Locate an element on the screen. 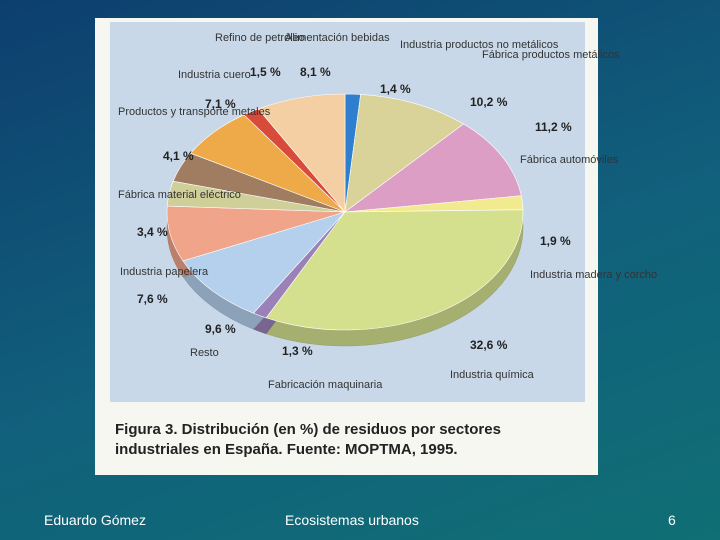 This screenshot has width=720, height=540. footer-page: 6 is located at coordinates (672, 520).